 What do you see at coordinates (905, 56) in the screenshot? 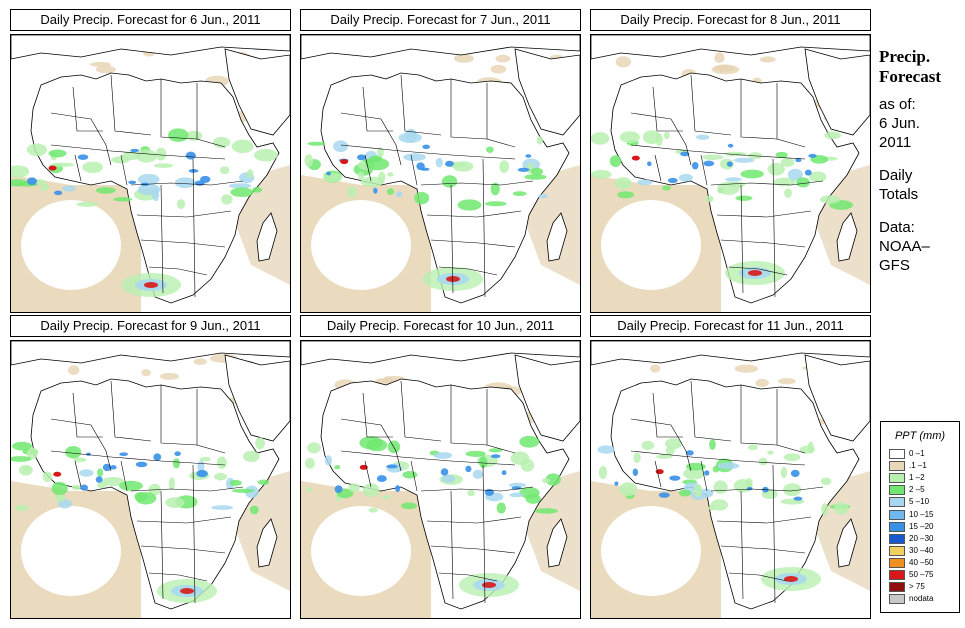
I see `sidebar-title-line1: Precip.` at bounding box center [905, 56].